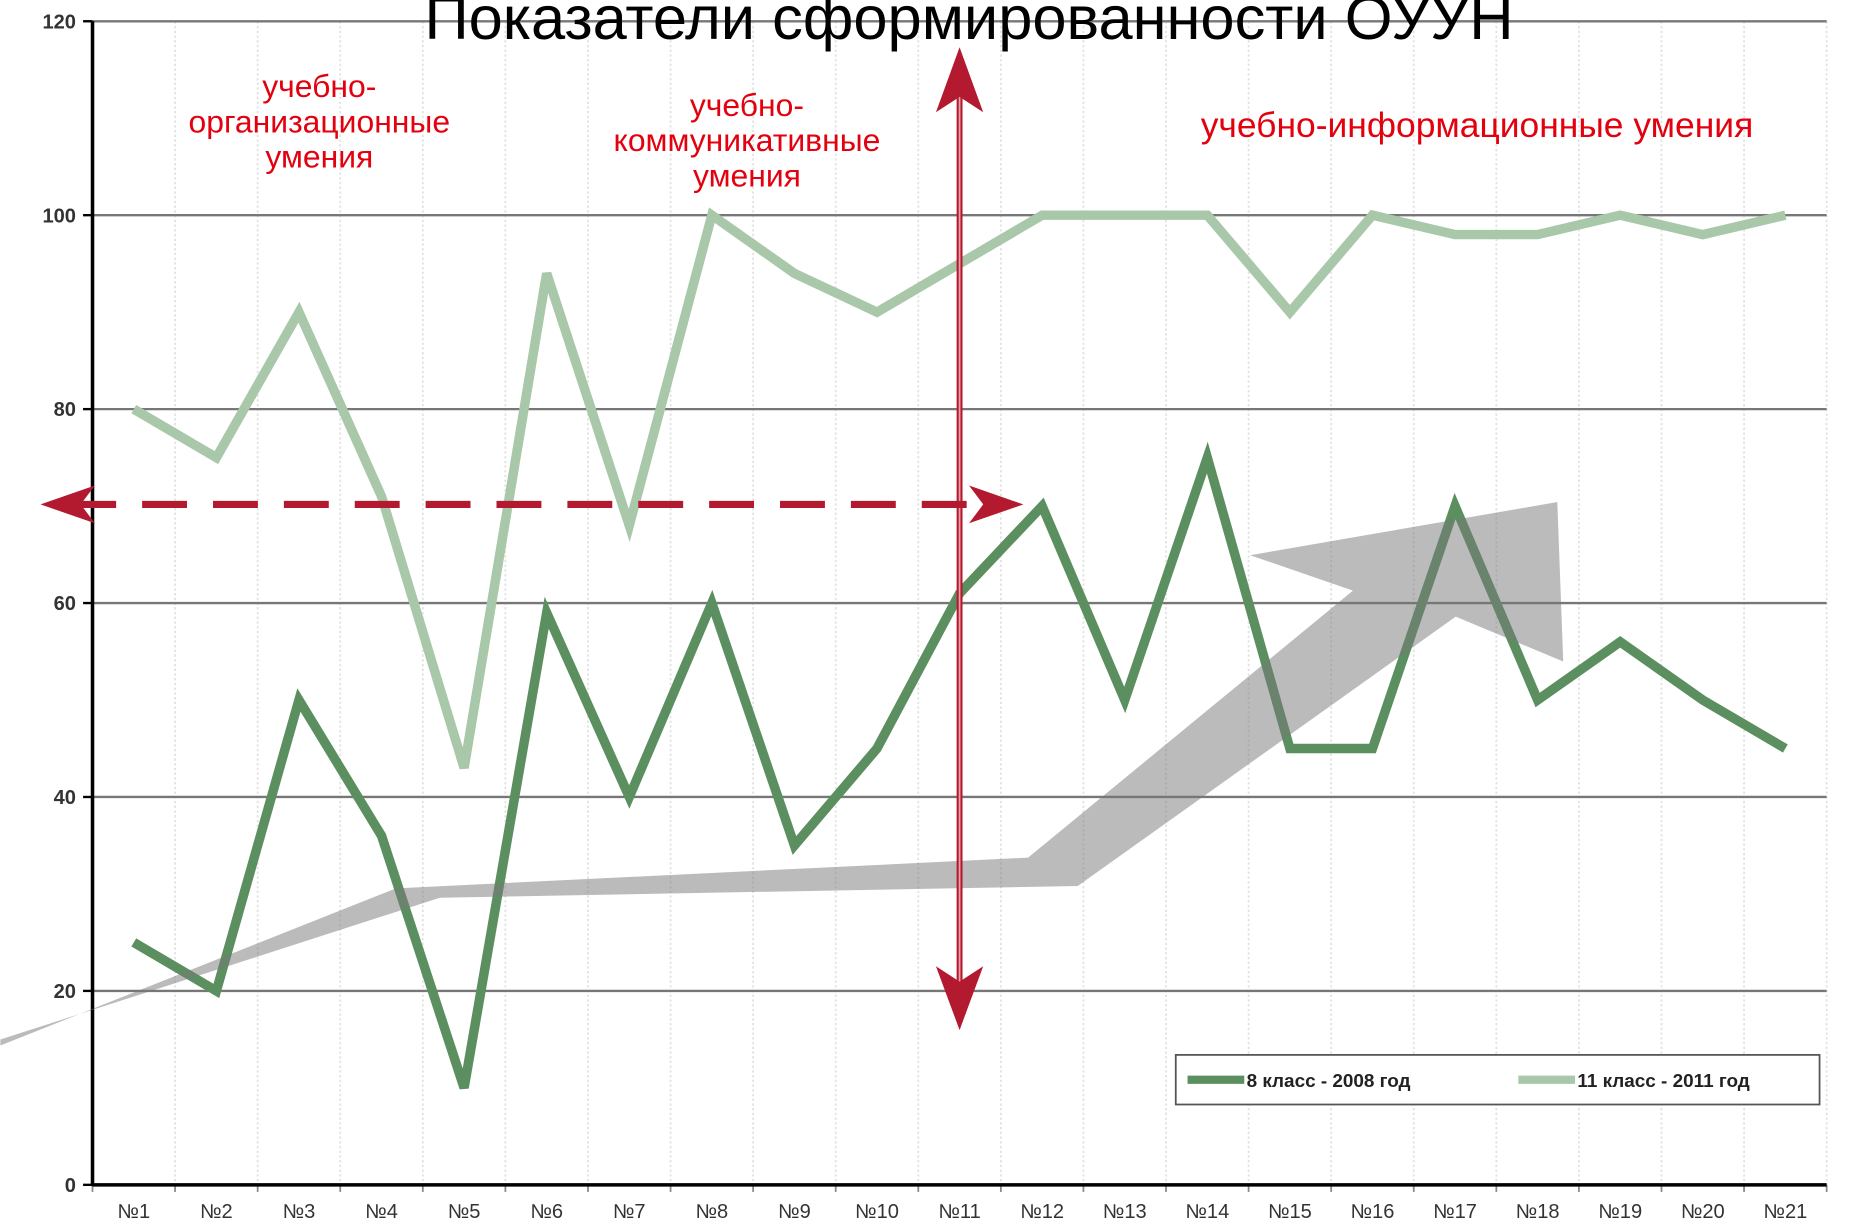 This screenshot has width=1853, height=1225. Describe the element at coordinates (65, 410) in the screenshot. I see `y-tick-label: 80` at that location.